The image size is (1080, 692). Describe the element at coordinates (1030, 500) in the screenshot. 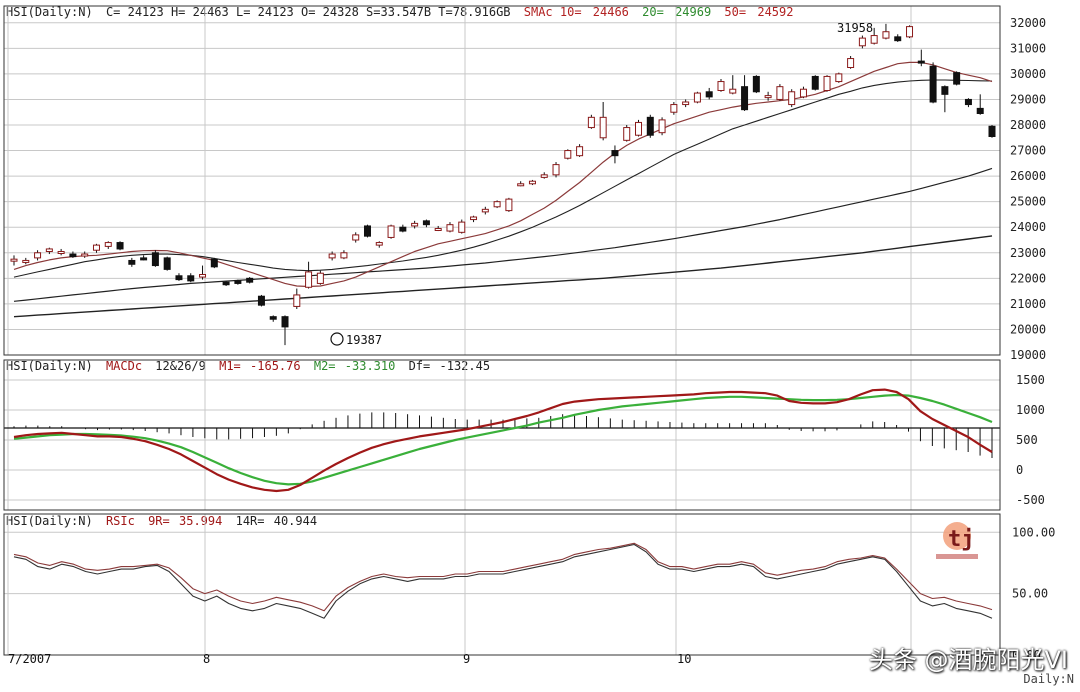

I see `macd-ytick-label: -500` at that location.